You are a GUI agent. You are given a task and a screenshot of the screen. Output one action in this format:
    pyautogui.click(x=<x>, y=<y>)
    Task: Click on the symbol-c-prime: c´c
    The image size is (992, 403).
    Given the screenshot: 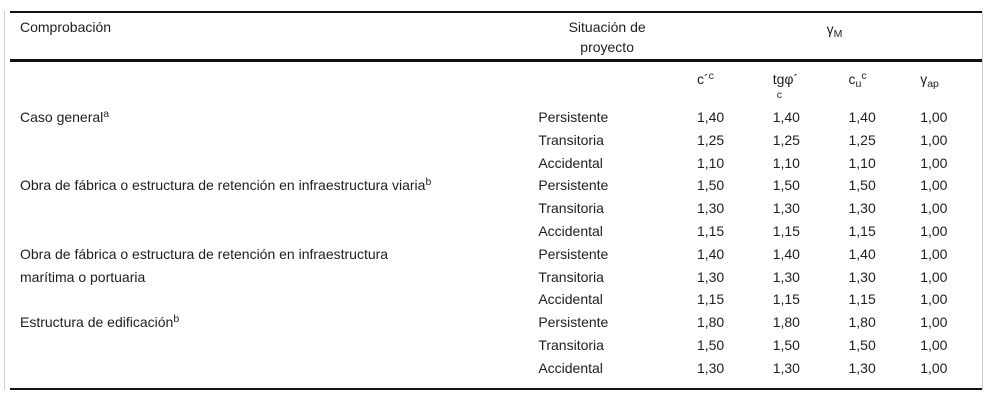 What is the action you would take?
    pyautogui.click(x=705, y=78)
    